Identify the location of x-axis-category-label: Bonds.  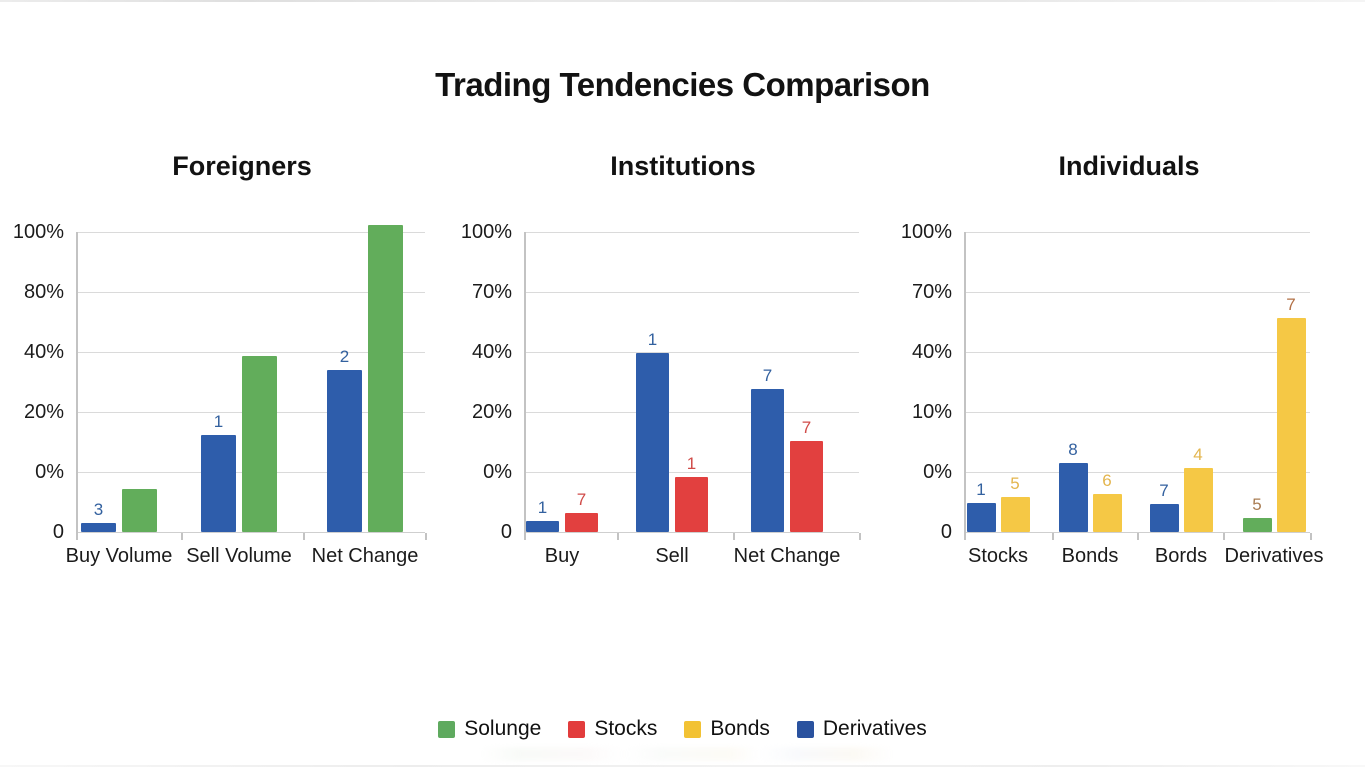
(1090, 556).